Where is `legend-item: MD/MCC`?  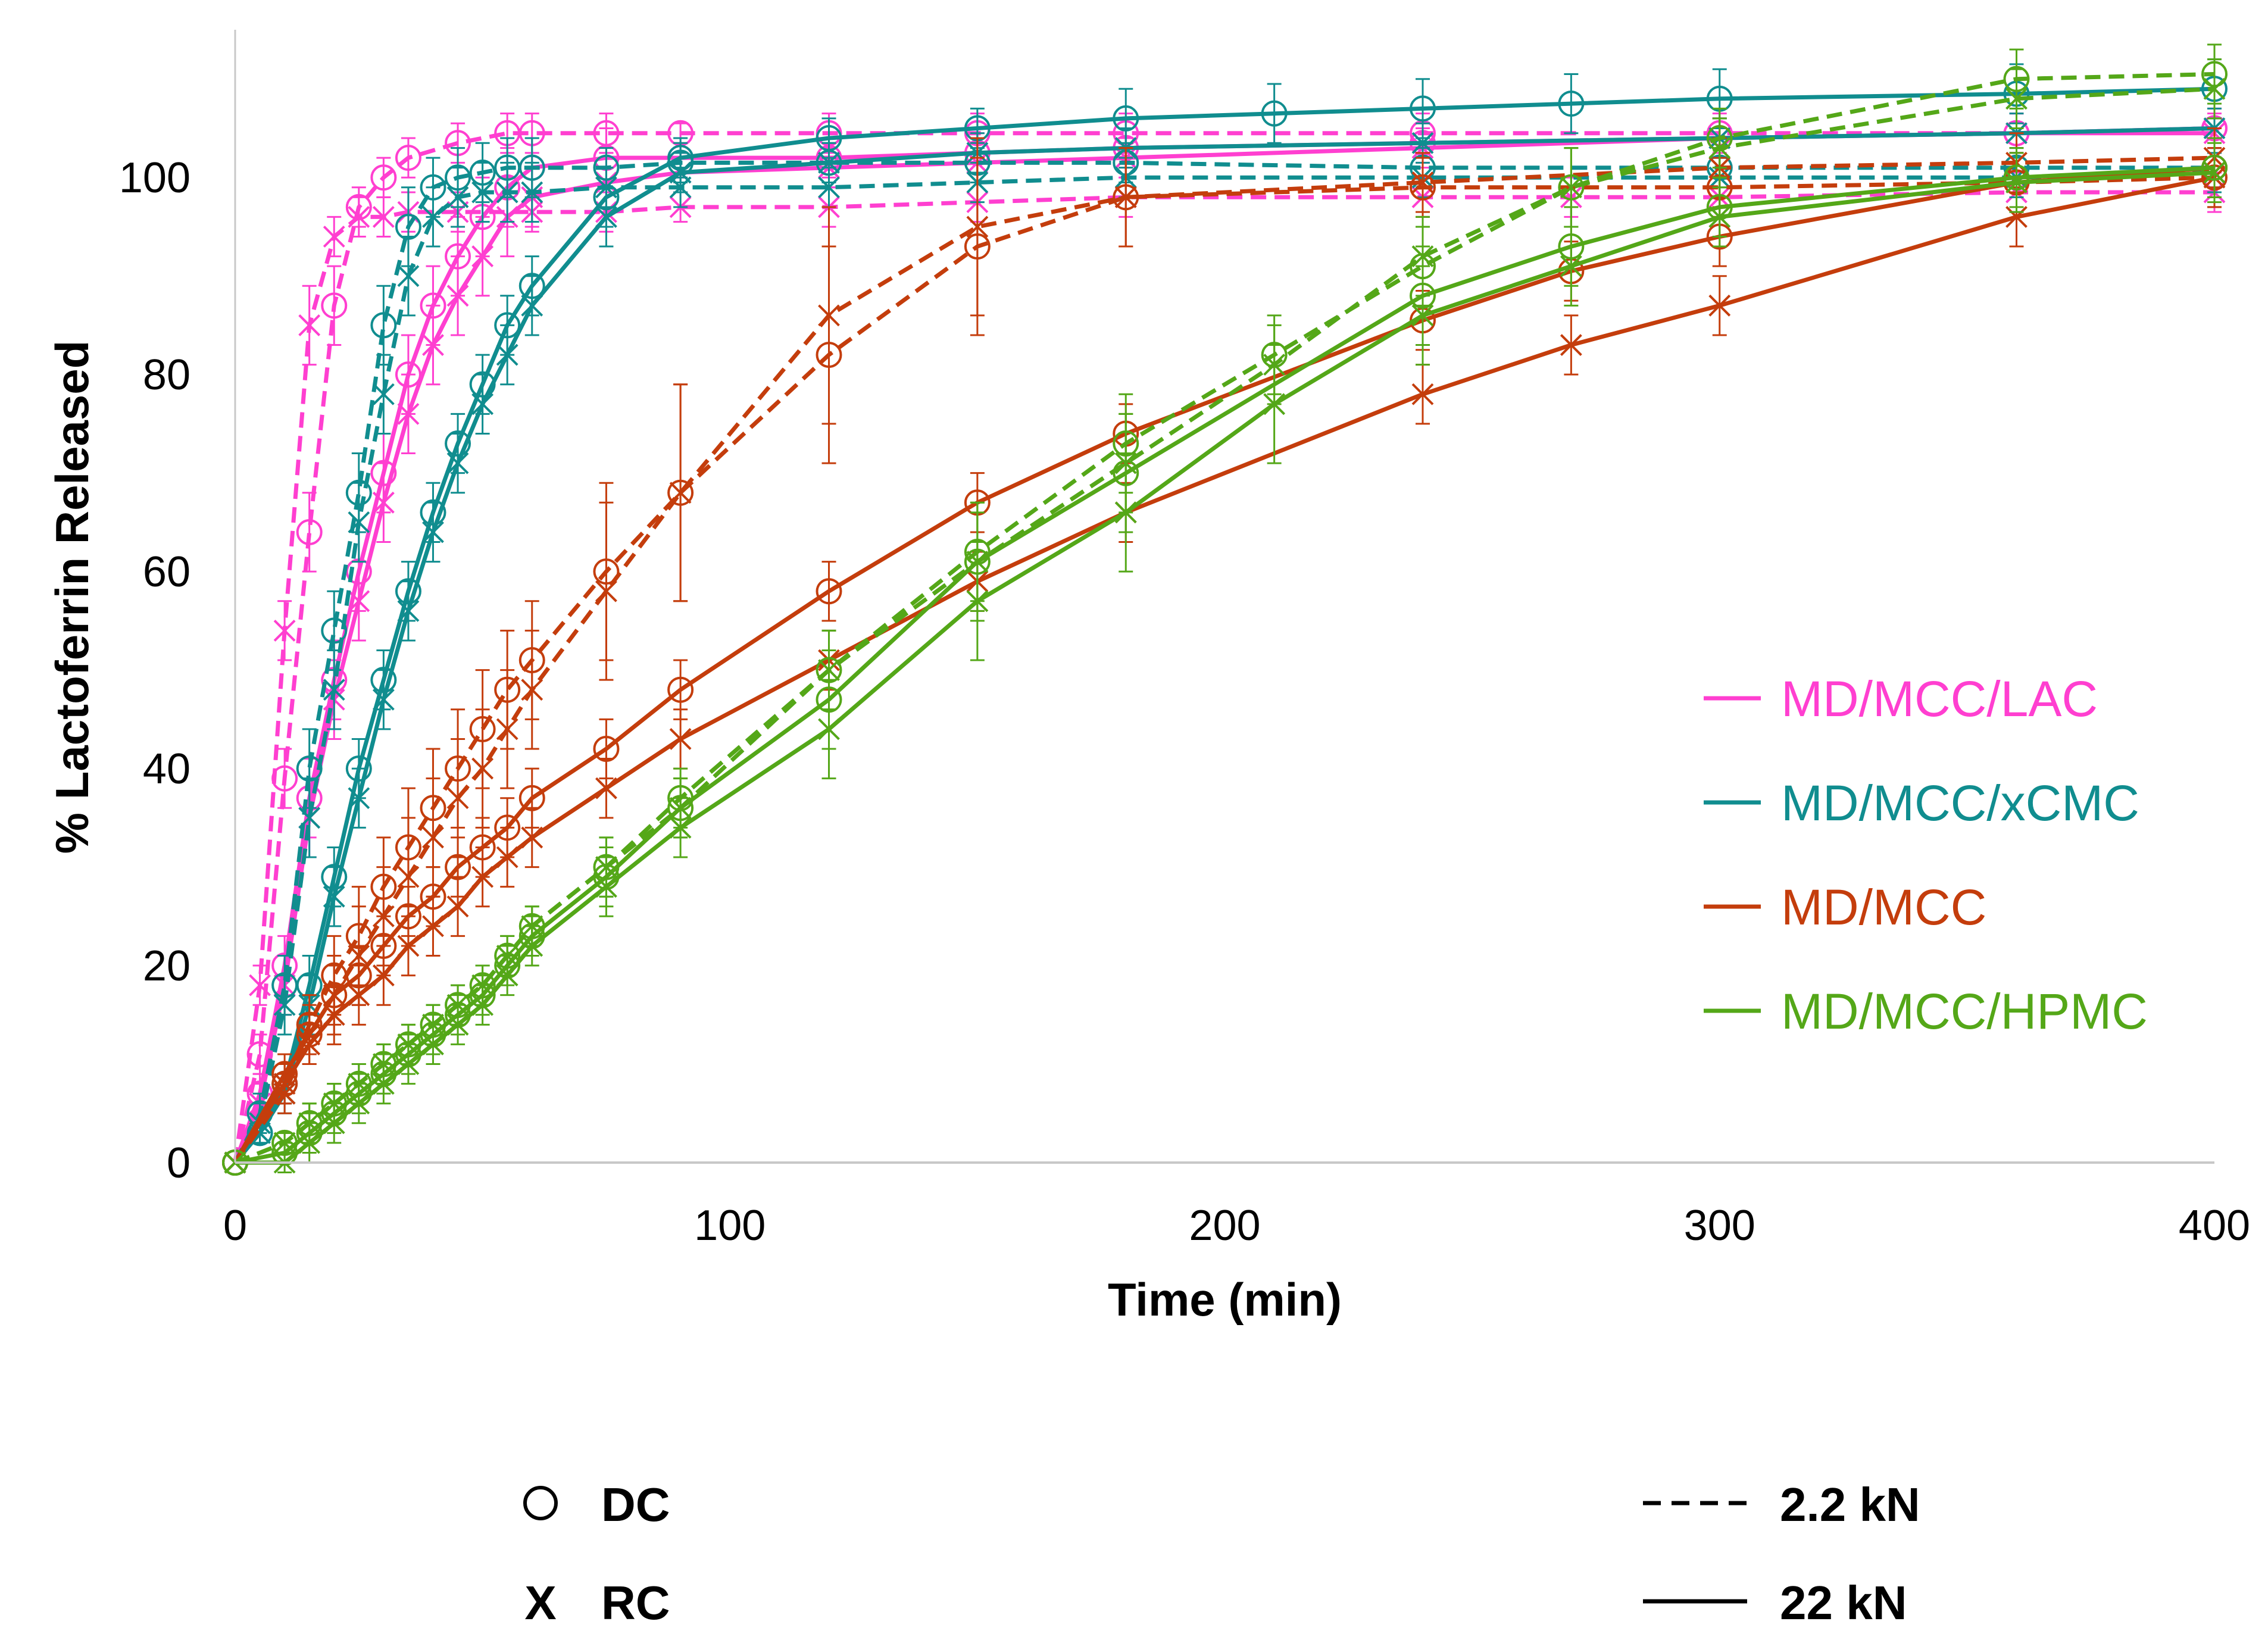 legend-item: MD/MCC is located at coordinates (1845, 907).